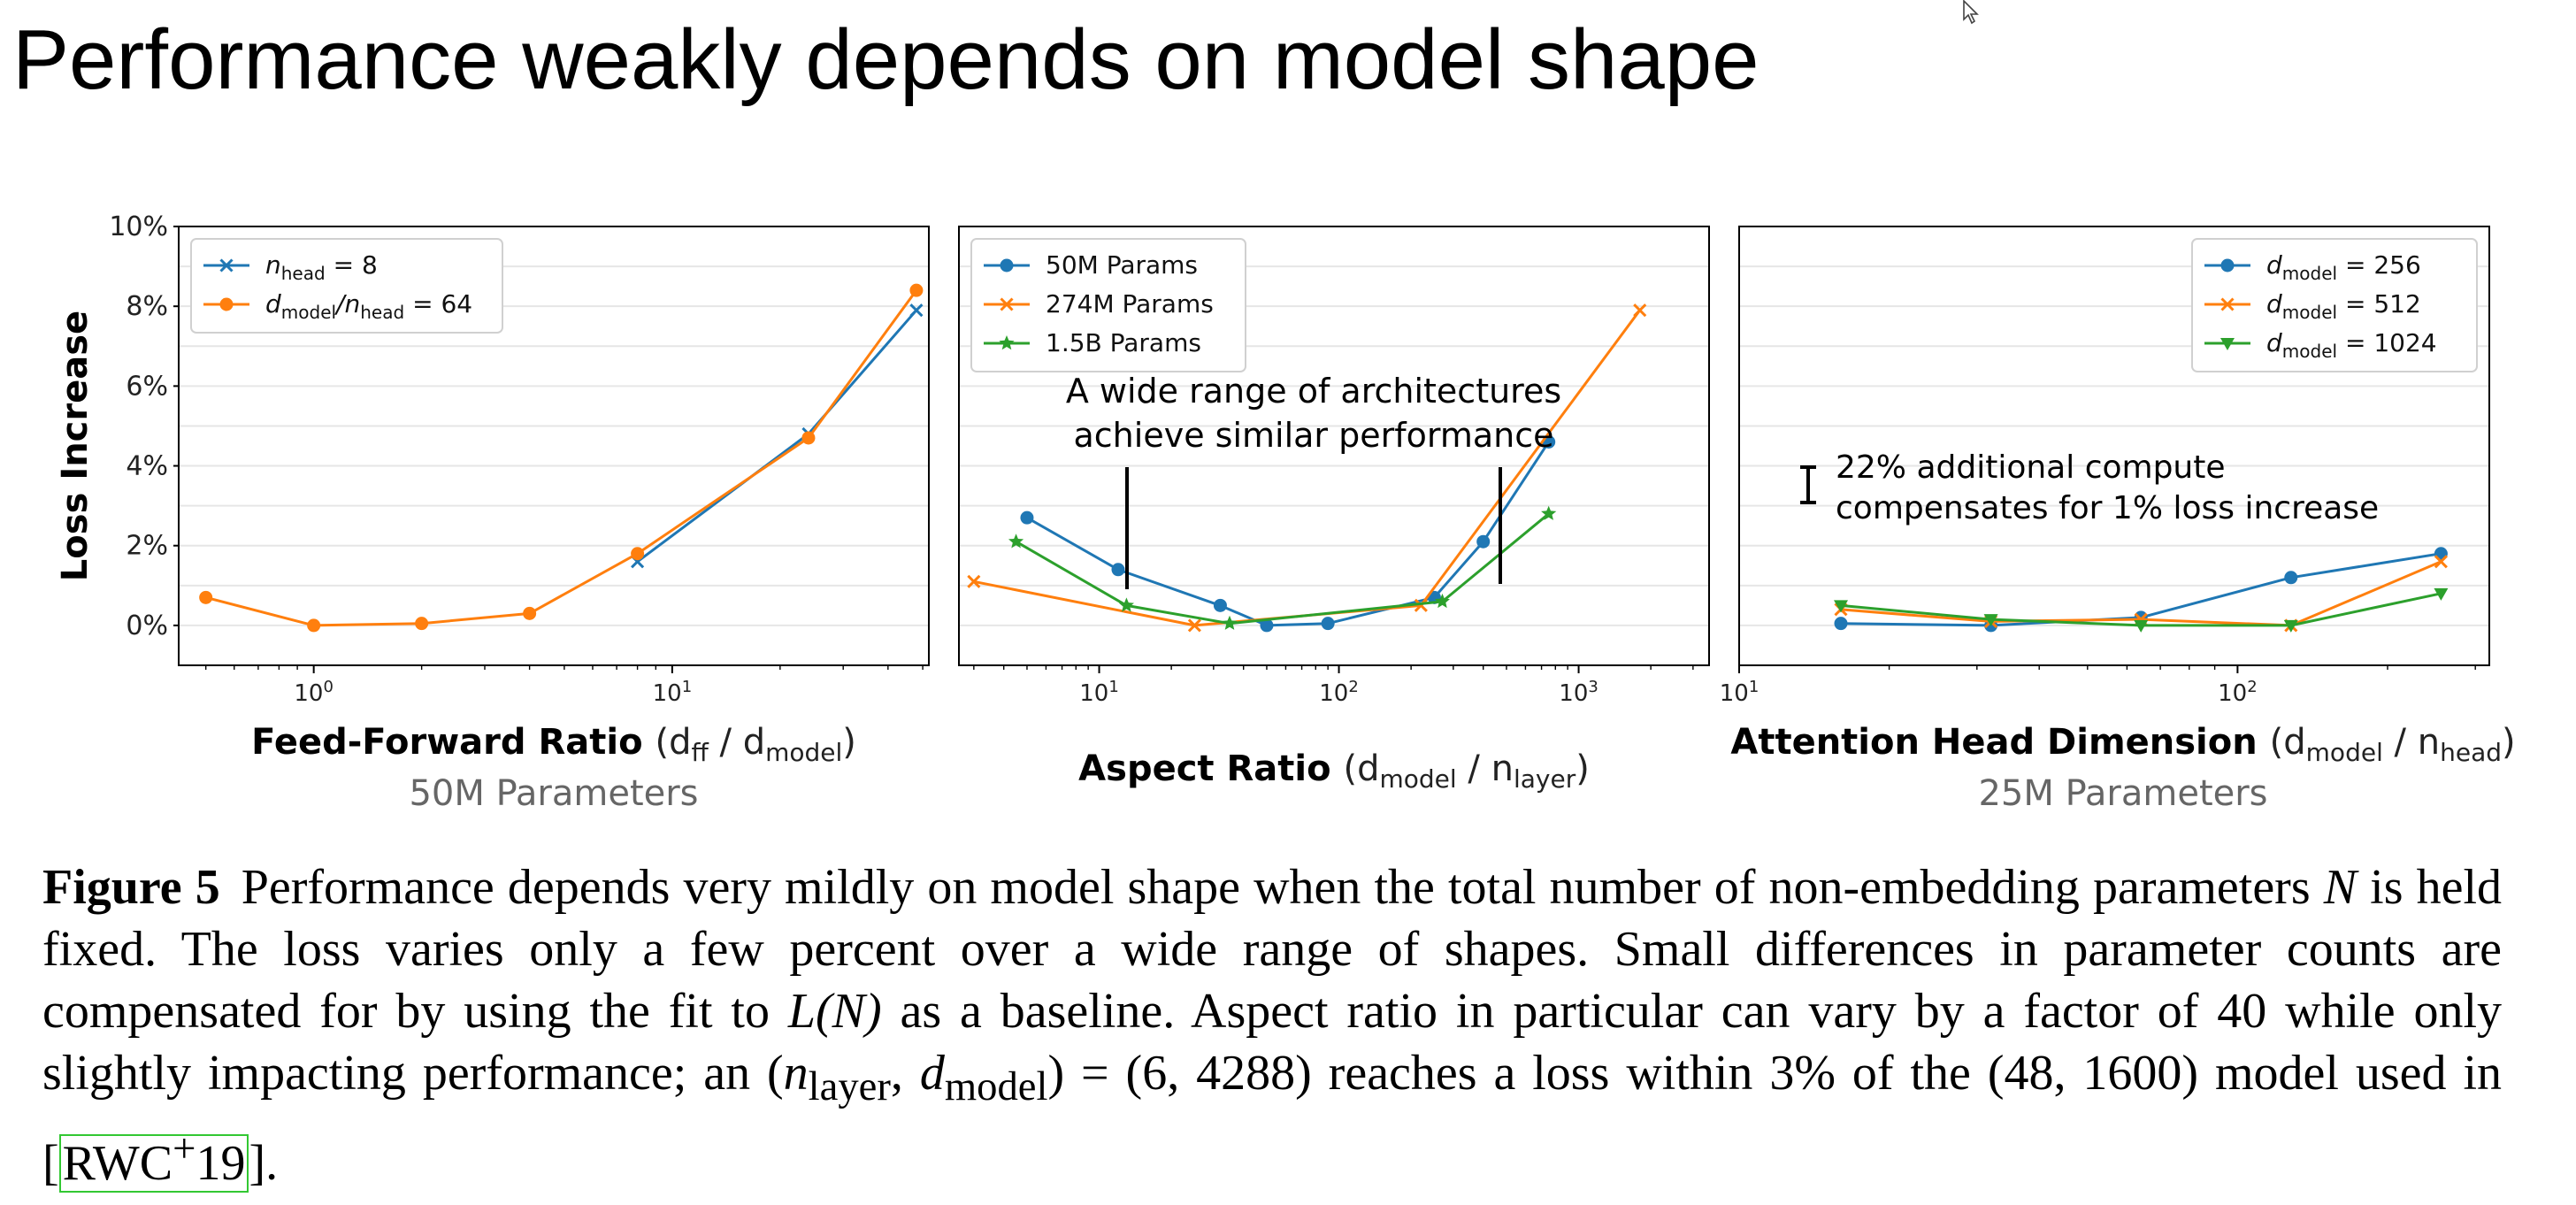  What do you see at coordinates (314, 692) in the screenshot?
I see `x-tick-label: 100` at bounding box center [314, 692].